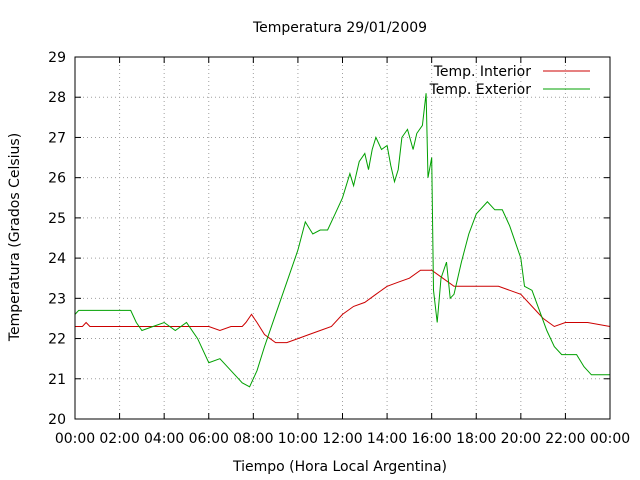 Image resolution: width=640 pixels, height=480 pixels. I want to click on chart-legend: Temp. Interior Temp. Exterior, so click(509, 81).